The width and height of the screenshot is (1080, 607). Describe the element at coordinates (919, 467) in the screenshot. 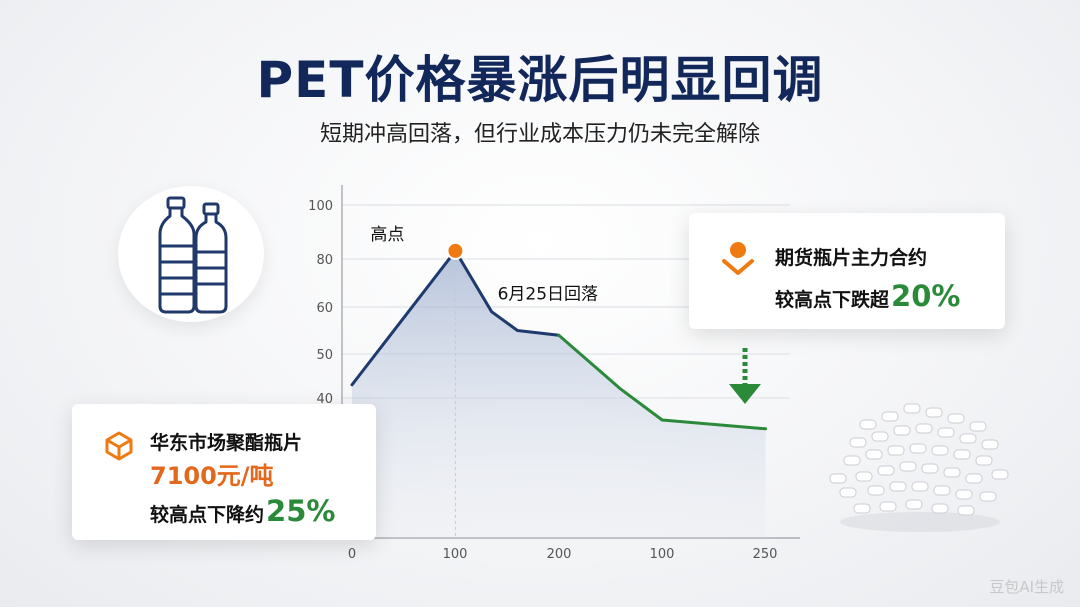

I see `pet-pellets-image` at that location.